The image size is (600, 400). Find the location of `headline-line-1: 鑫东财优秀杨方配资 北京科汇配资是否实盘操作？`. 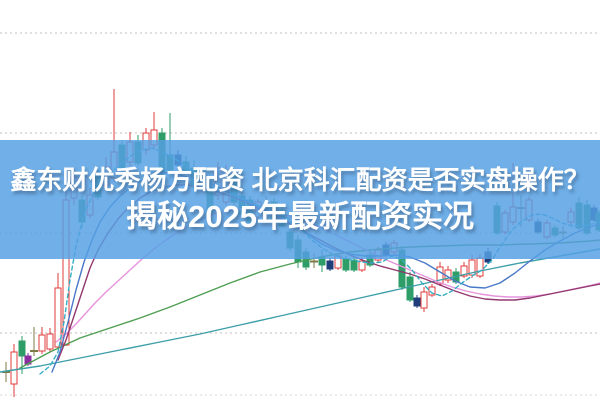

headline-line-1: 鑫东财优秀杨方配资 北京科汇配资是否实盘操作？ is located at coordinates (300, 179).